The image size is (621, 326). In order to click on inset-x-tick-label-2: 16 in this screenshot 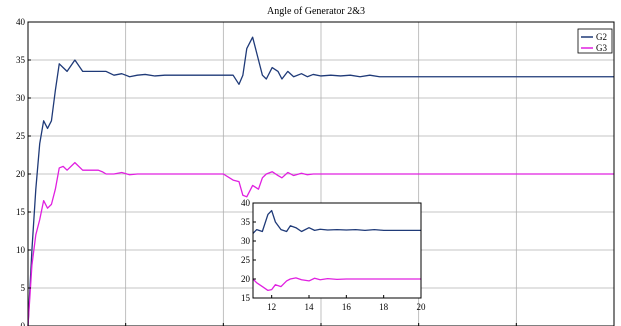, I will do `click(347, 307)`.